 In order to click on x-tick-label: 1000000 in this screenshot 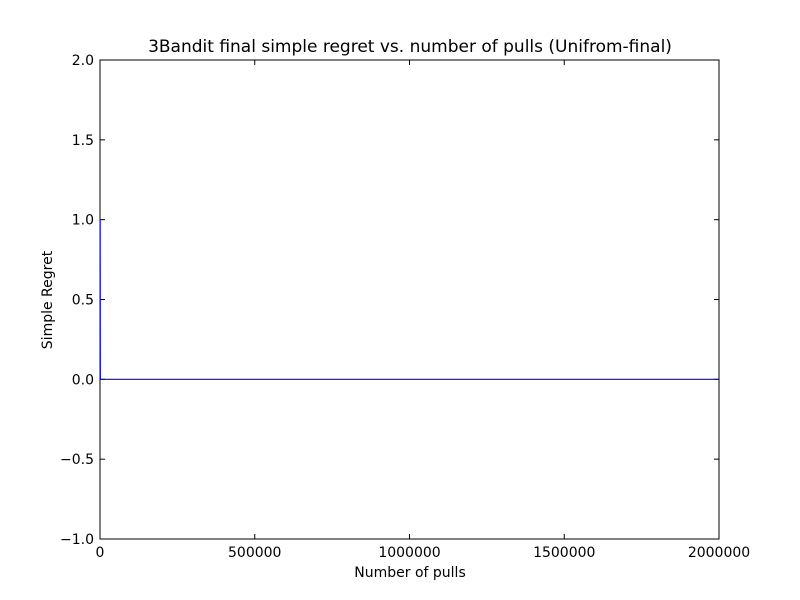, I will do `click(409, 553)`.